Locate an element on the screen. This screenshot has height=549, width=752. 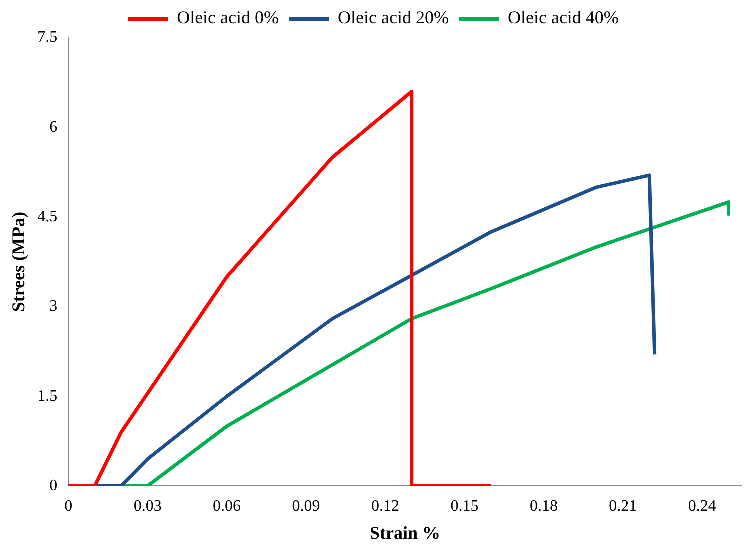
x-tick-label: 0.12 is located at coordinates (385, 507).